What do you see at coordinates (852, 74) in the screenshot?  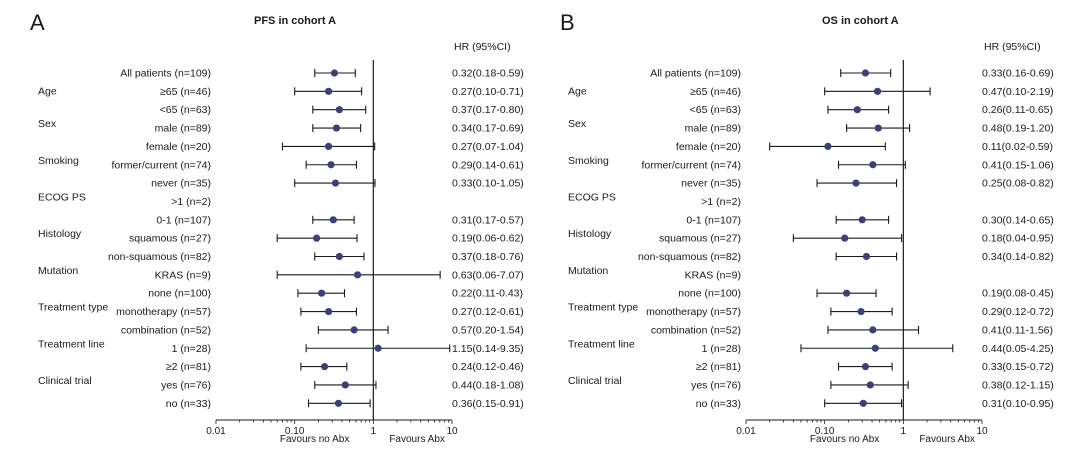 I see `forest-row: All patients (n=109) 0.33(0.16-0.69)` at bounding box center [852, 74].